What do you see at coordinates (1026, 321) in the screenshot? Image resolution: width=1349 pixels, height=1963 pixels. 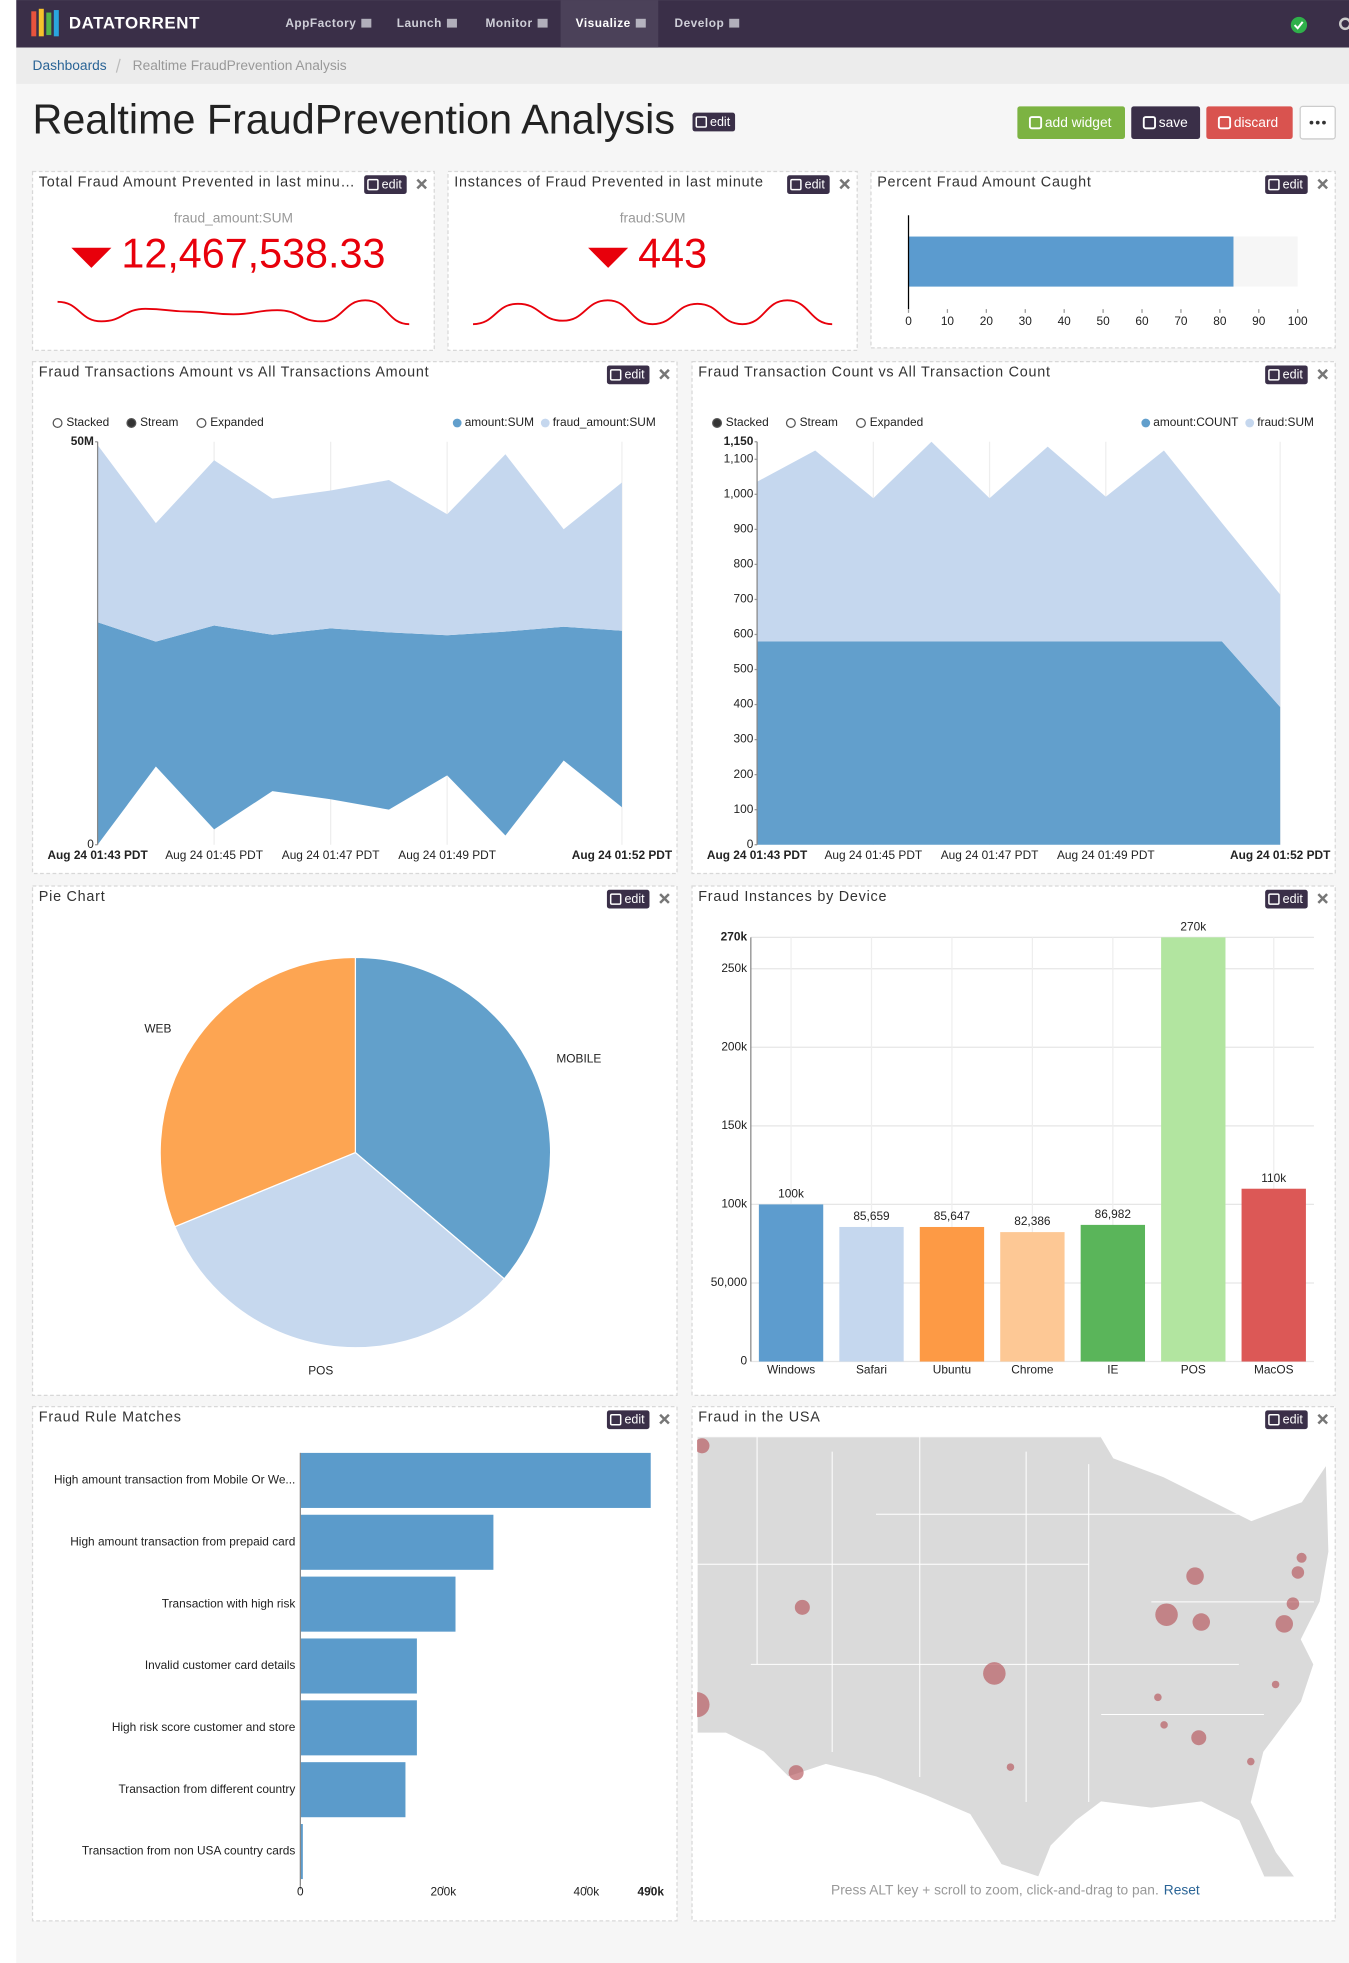 I see `x-tick-label: 30` at bounding box center [1026, 321].